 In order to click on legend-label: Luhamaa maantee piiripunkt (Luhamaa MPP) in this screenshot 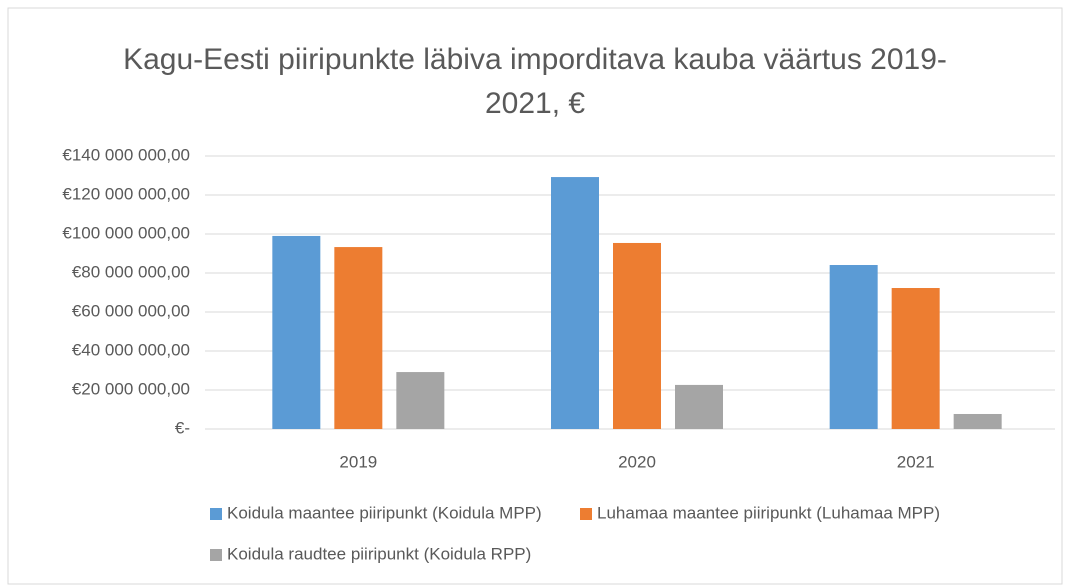, I will do `click(768, 512)`.